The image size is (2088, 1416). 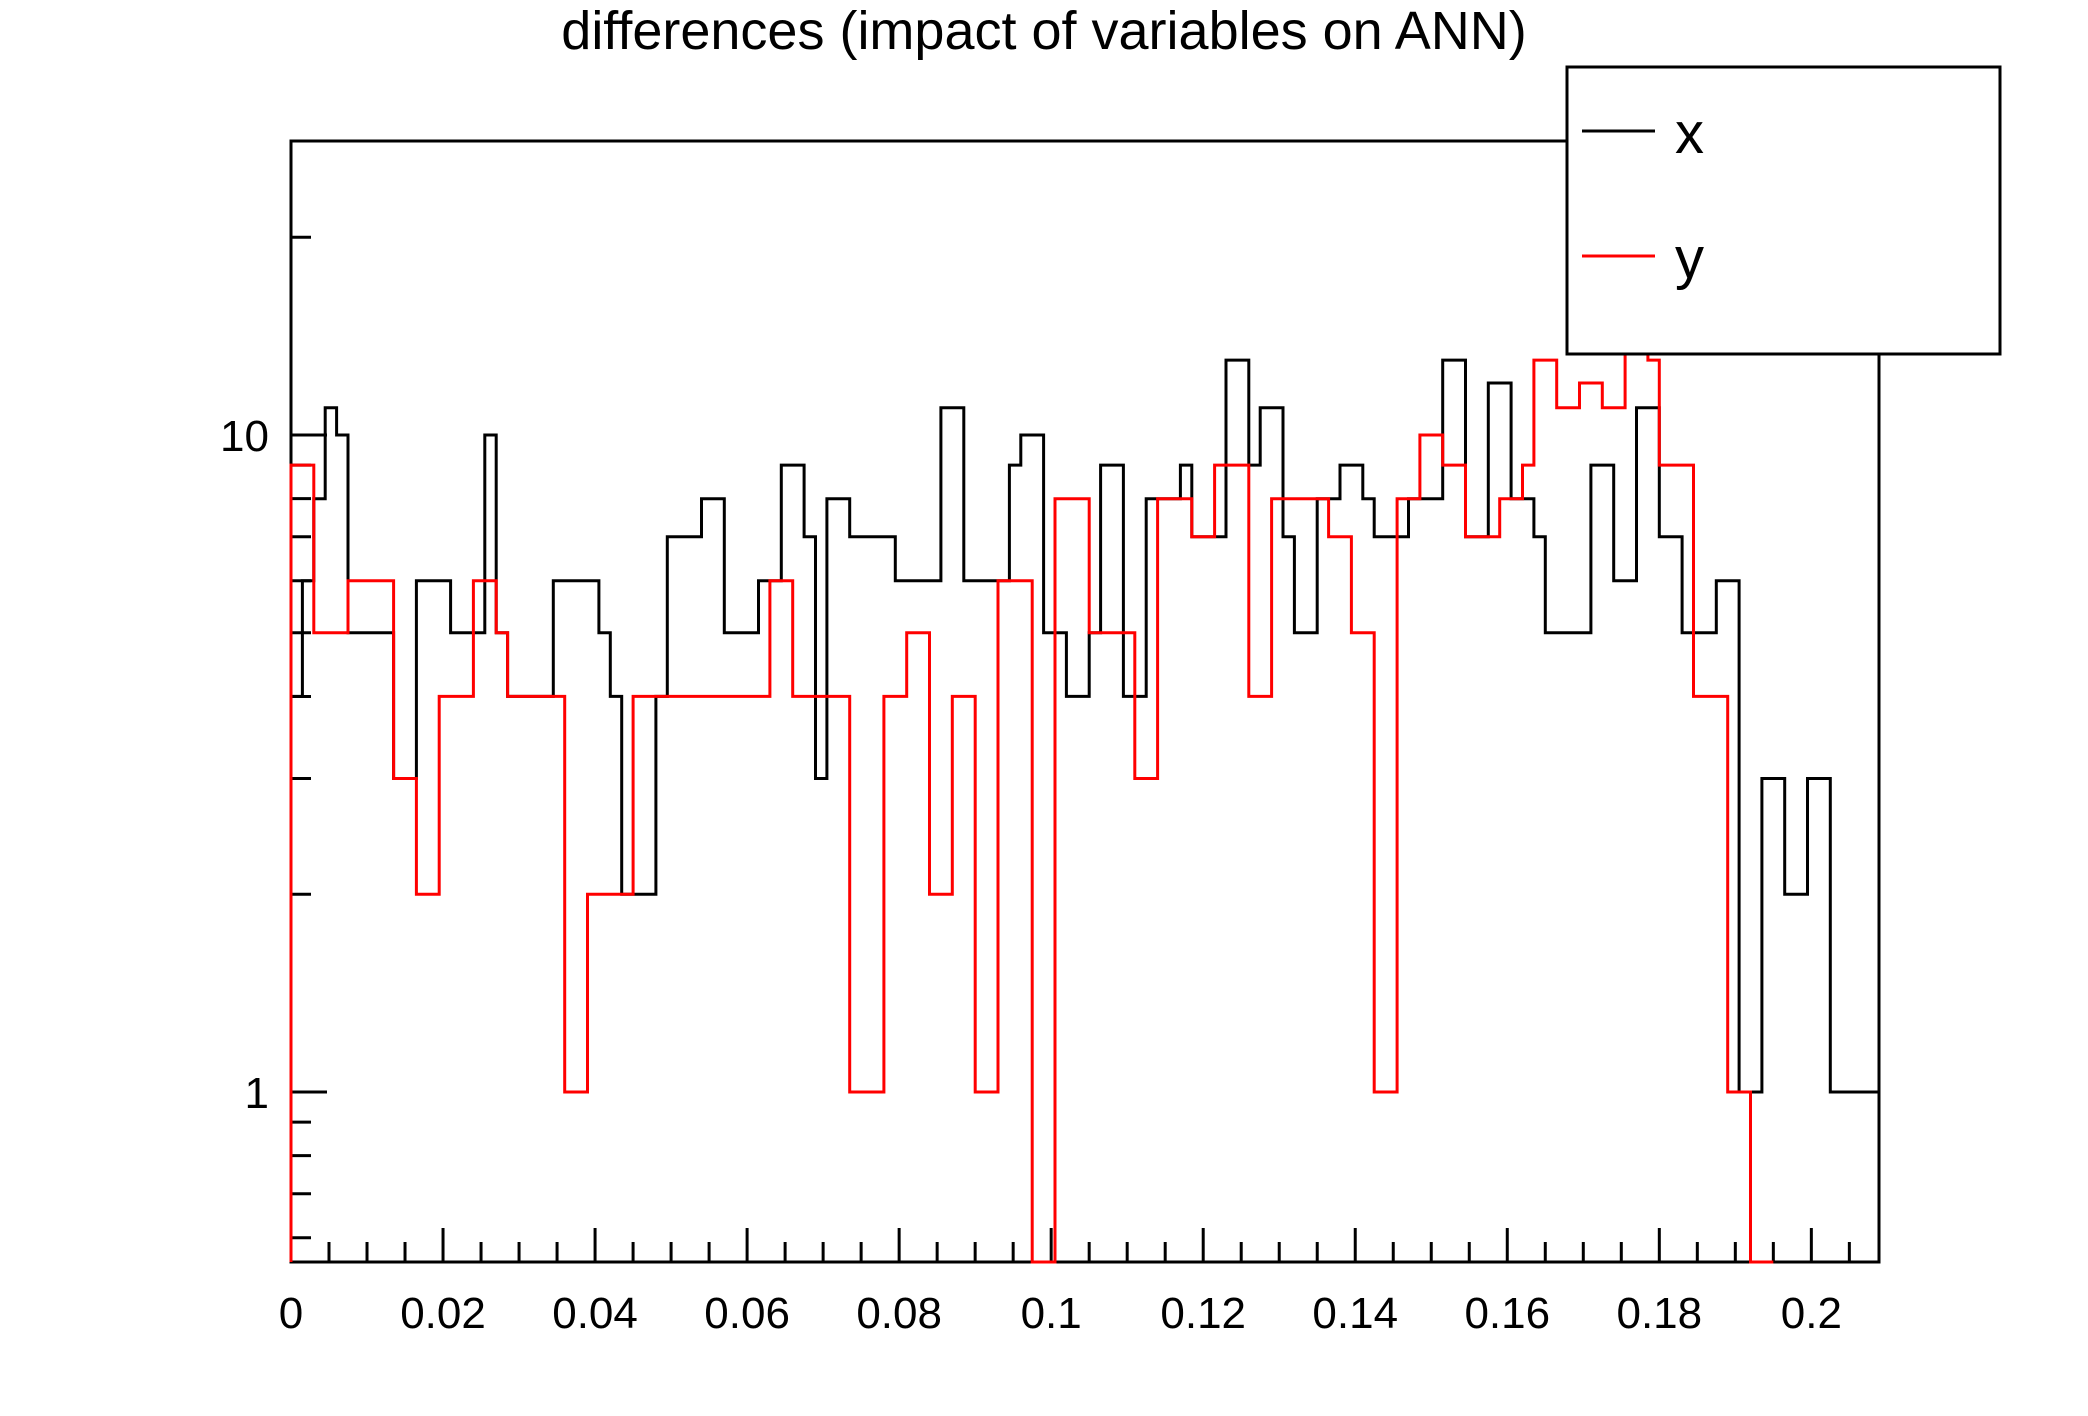 What do you see at coordinates (1051, 1313) in the screenshot?
I see `x-tick-label: 0.1` at bounding box center [1051, 1313].